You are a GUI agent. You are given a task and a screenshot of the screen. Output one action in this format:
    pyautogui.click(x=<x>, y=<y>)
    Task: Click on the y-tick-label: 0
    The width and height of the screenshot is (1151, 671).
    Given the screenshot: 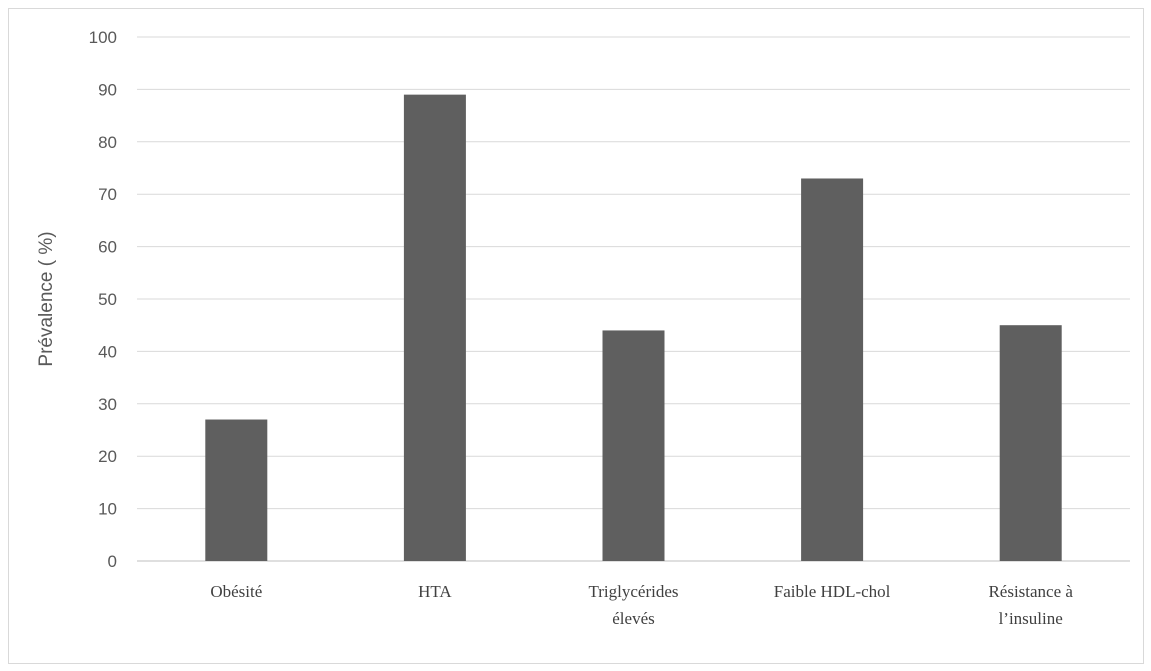 What is the action you would take?
    pyautogui.click(x=112, y=561)
    